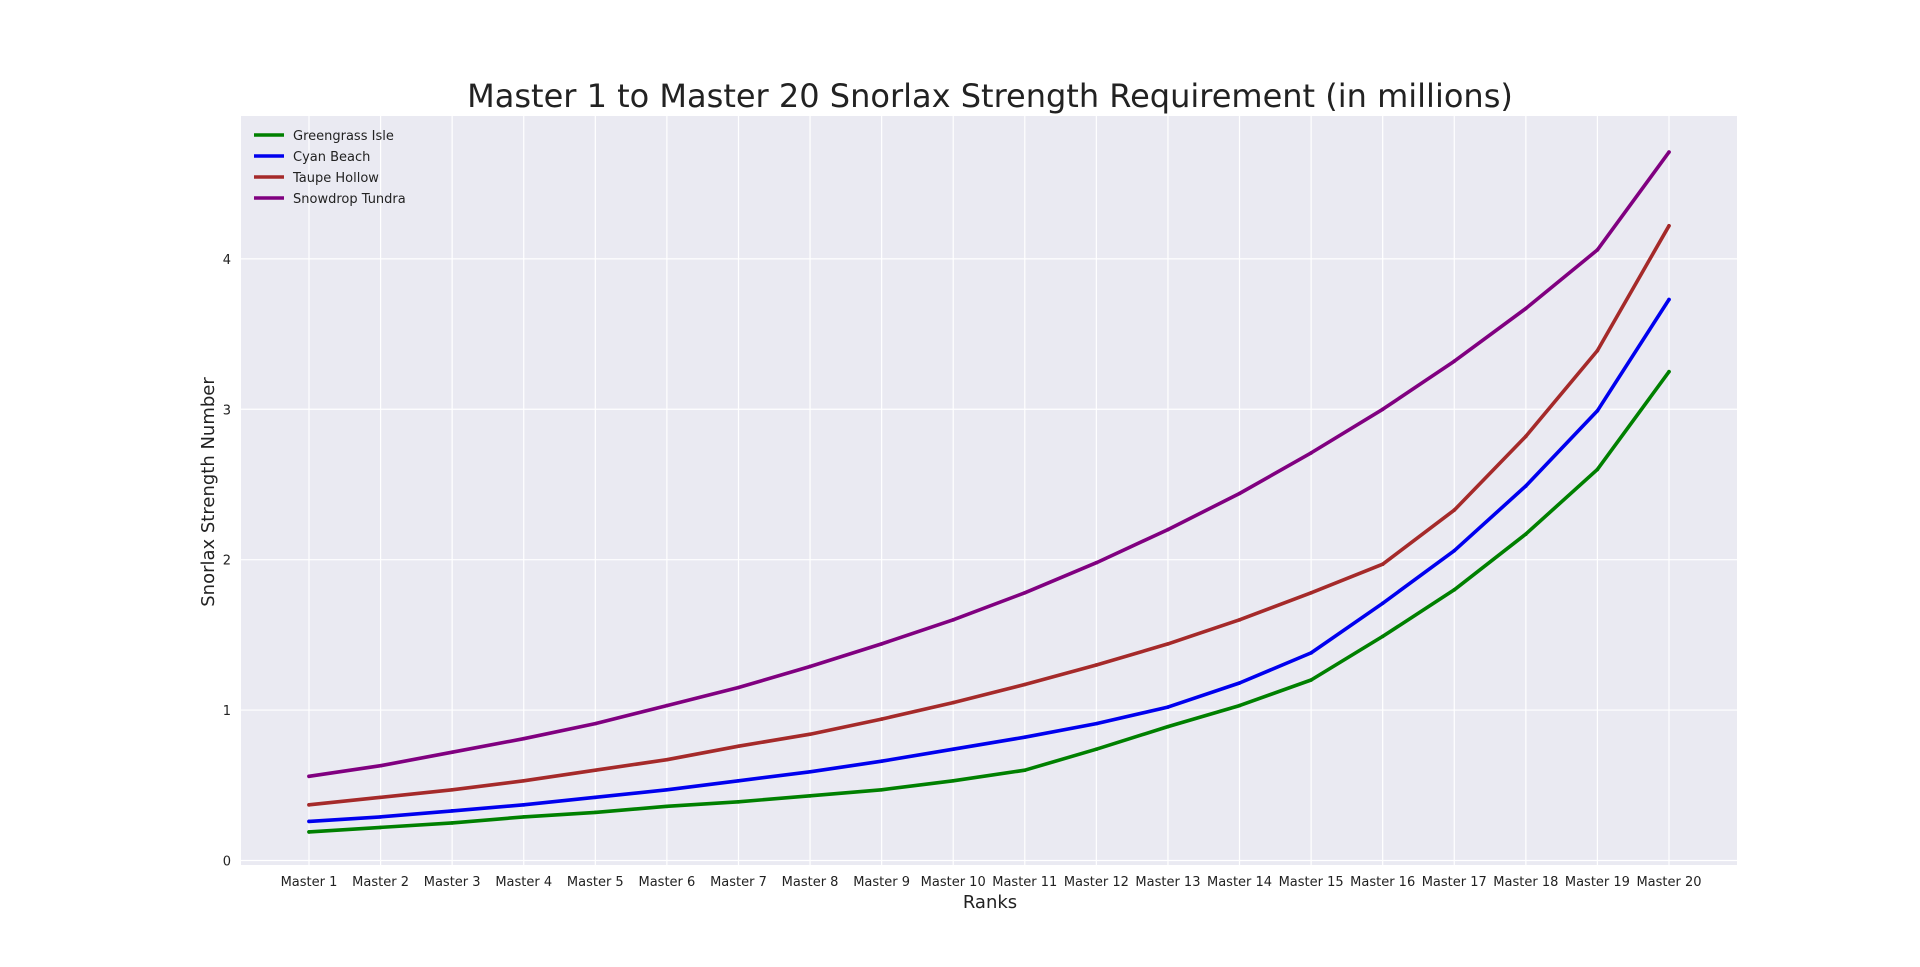  What do you see at coordinates (810, 882) in the screenshot?
I see `x-tick-label: Master 8` at bounding box center [810, 882].